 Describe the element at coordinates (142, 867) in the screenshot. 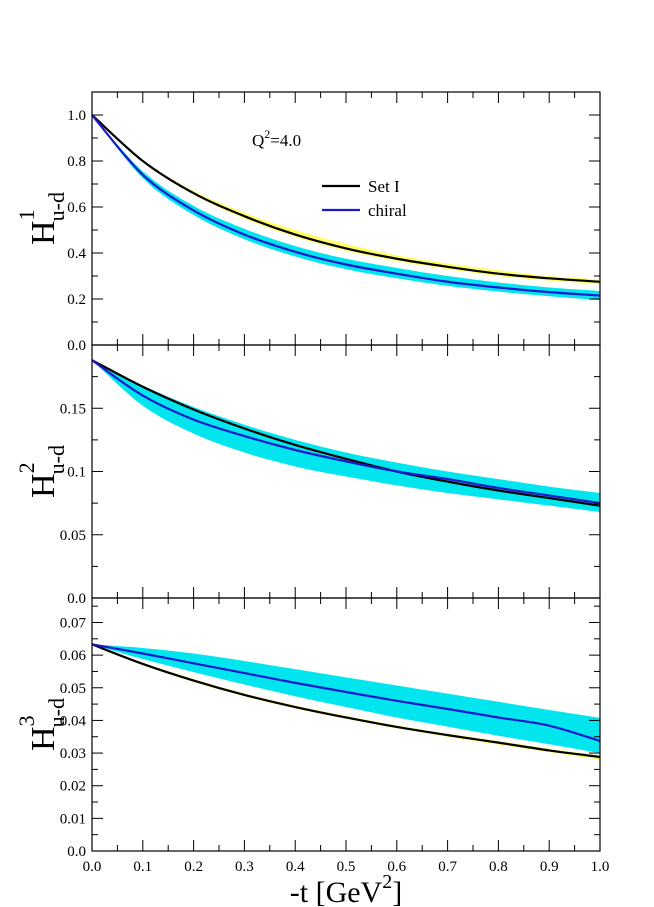

I see `x-tick-label: 0.1` at that location.